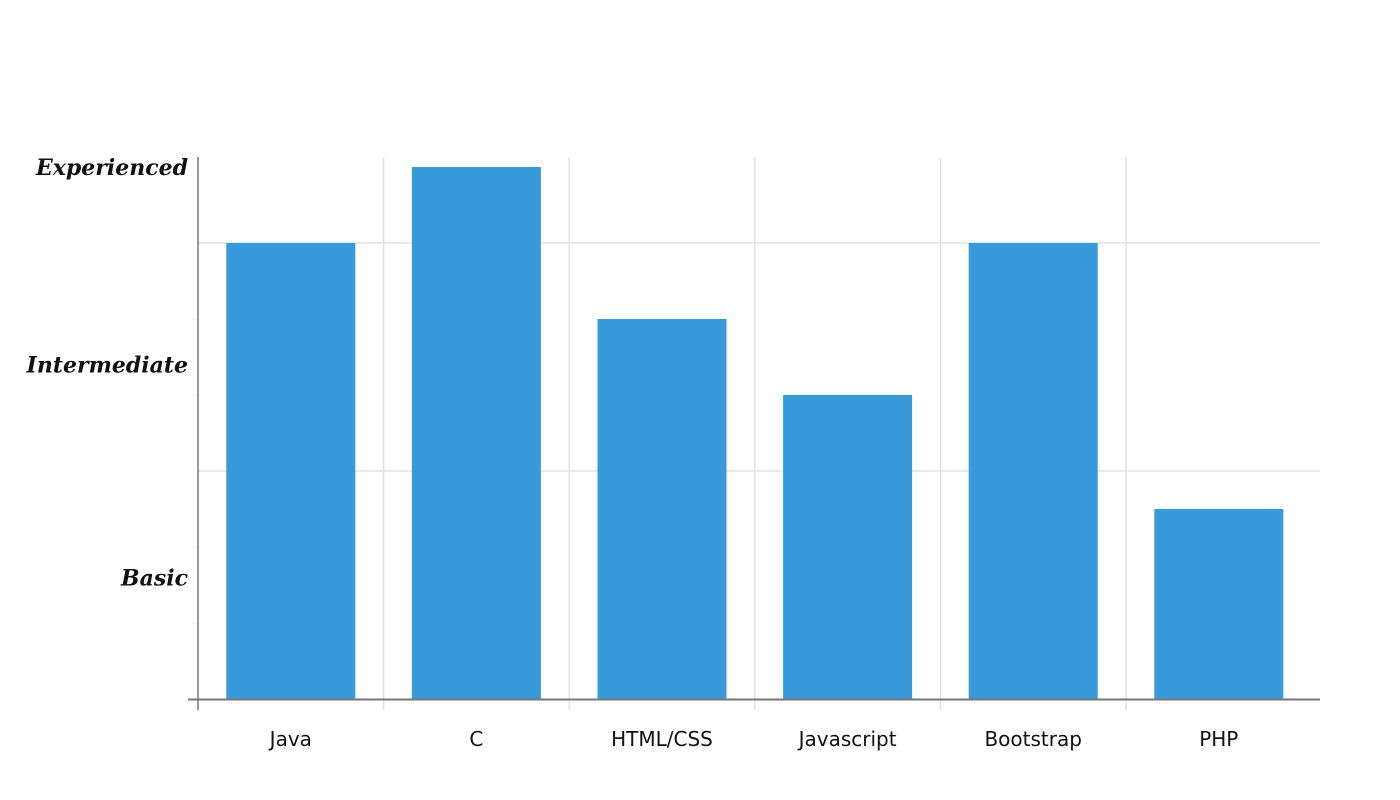  What do you see at coordinates (290, 739) in the screenshot?
I see `x-tick-label: Java` at bounding box center [290, 739].